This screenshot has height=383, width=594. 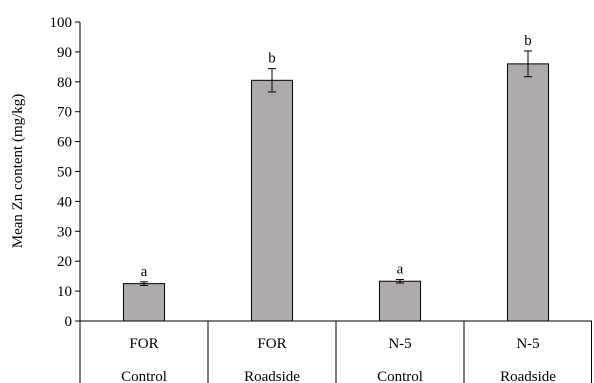 What do you see at coordinates (64, 262) in the screenshot?
I see `y-tick-label: 20` at bounding box center [64, 262].